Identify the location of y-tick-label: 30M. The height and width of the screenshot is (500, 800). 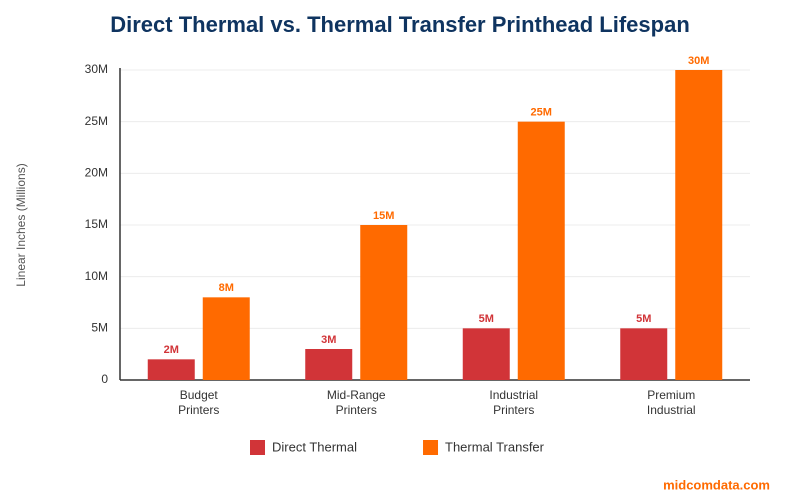
(96, 69).